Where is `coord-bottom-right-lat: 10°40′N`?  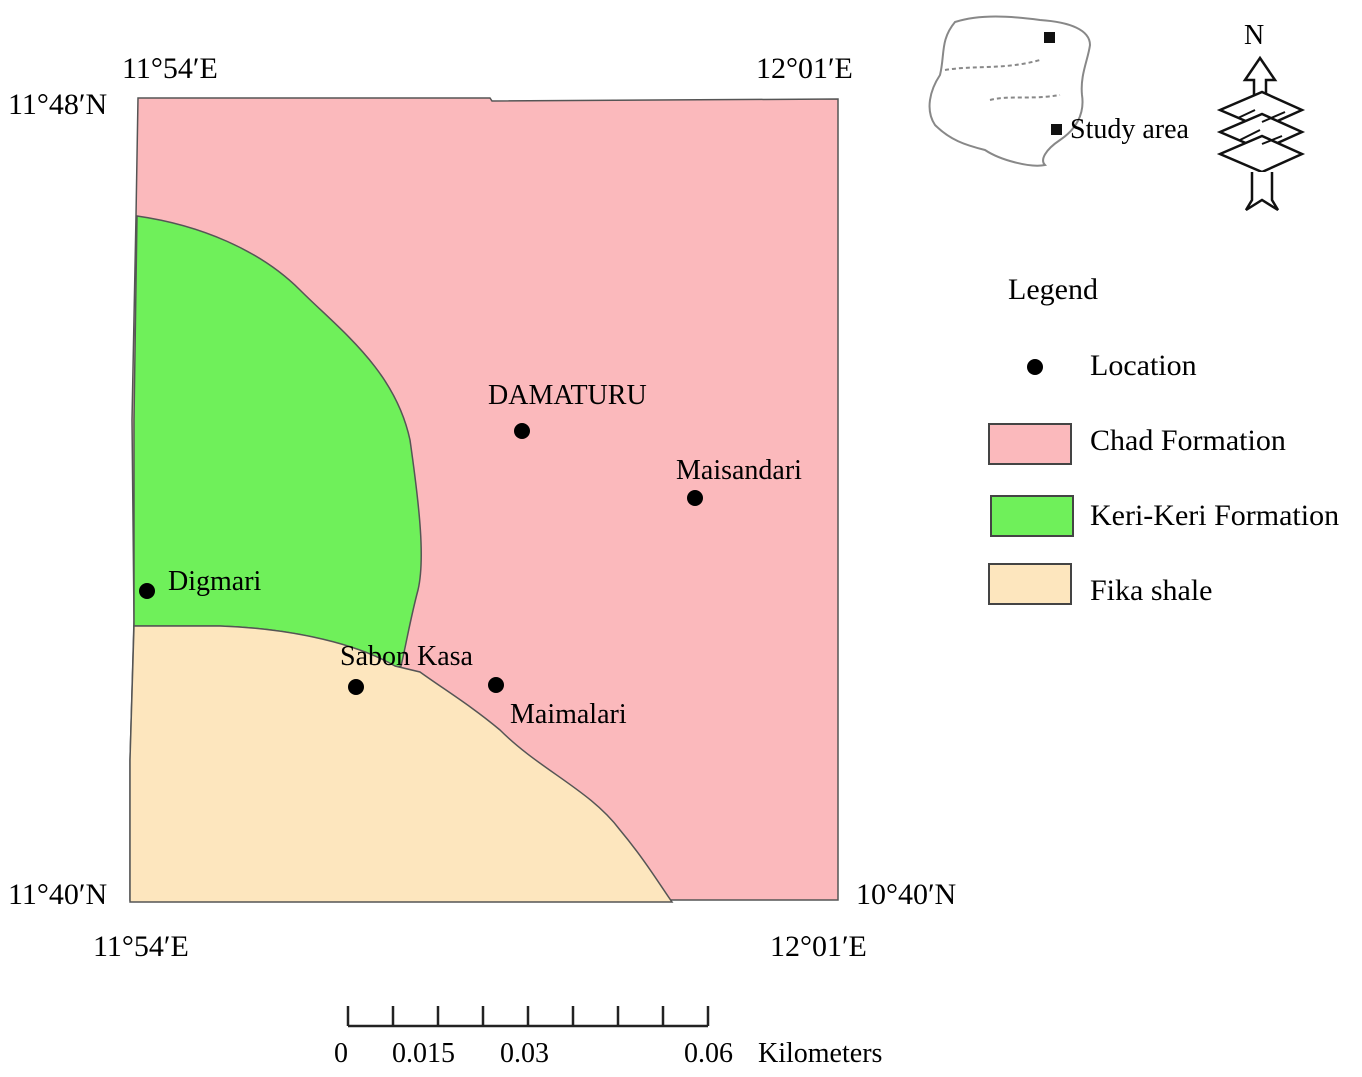
coord-bottom-right-lat: 10°40′N is located at coordinates (906, 894).